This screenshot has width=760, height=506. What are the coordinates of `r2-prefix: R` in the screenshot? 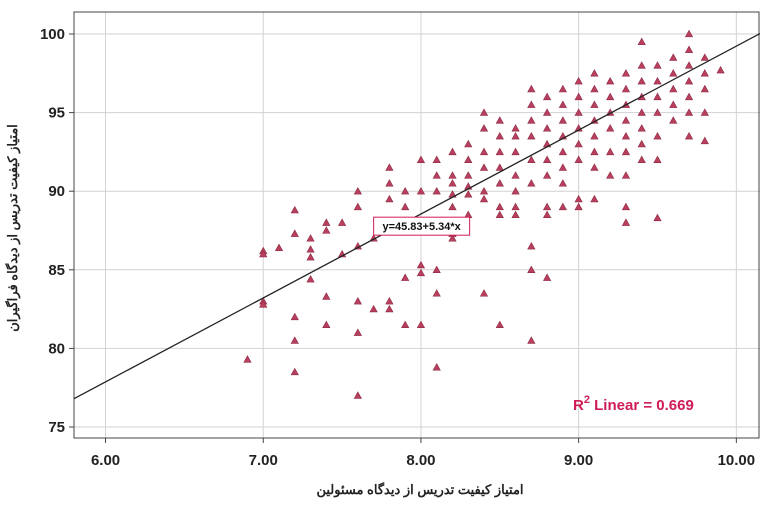 It's located at (578, 405).